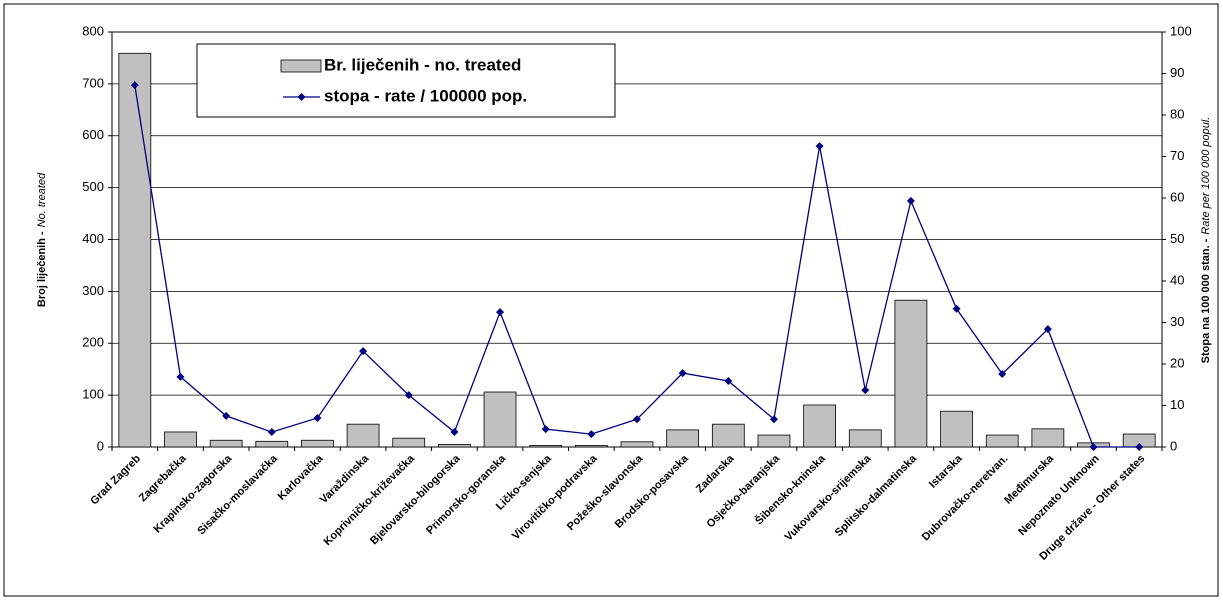  I want to click on legend-box, so click(406, 80).